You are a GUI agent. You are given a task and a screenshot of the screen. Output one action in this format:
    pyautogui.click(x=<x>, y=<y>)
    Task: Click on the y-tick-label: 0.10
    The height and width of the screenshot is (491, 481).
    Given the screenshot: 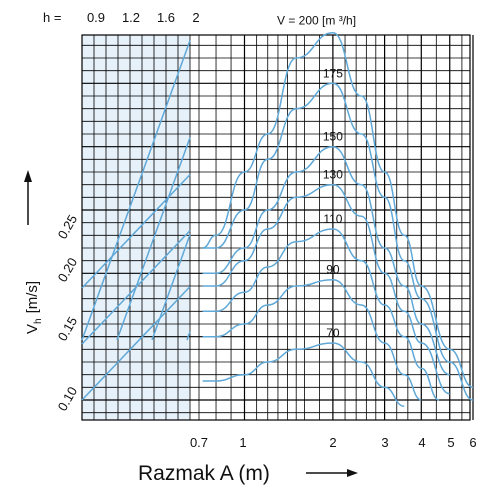 What is the action you would take?
    pyautogui.click(x=68, y=398)
    